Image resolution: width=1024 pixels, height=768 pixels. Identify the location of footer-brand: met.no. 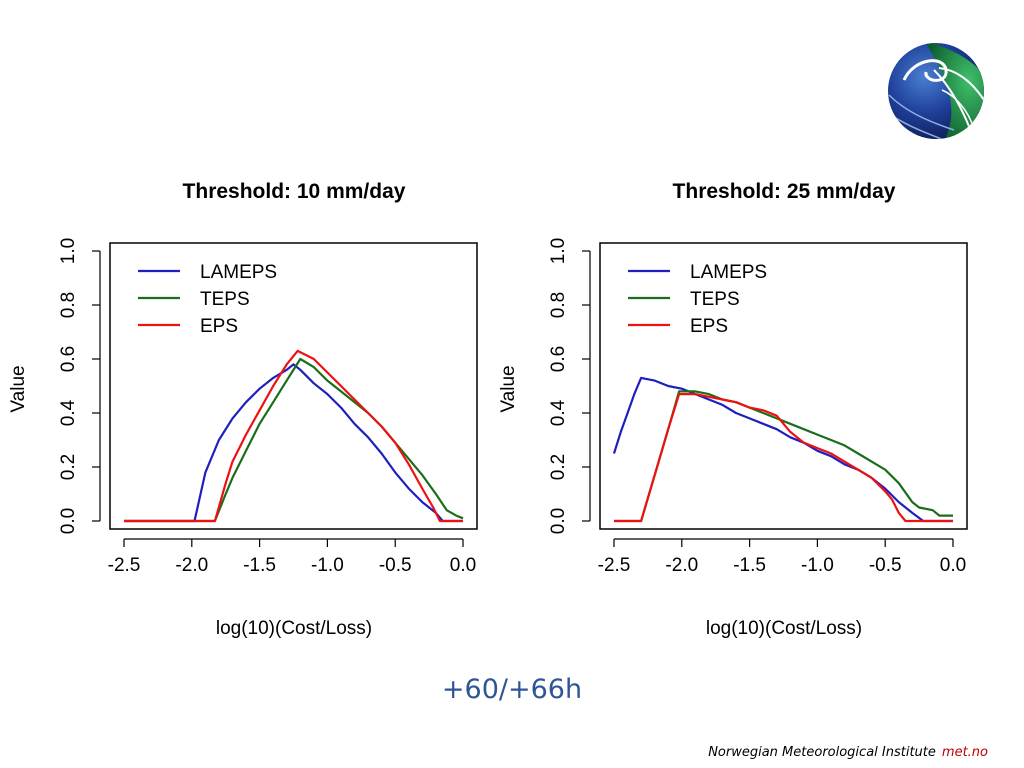
(964, 752).